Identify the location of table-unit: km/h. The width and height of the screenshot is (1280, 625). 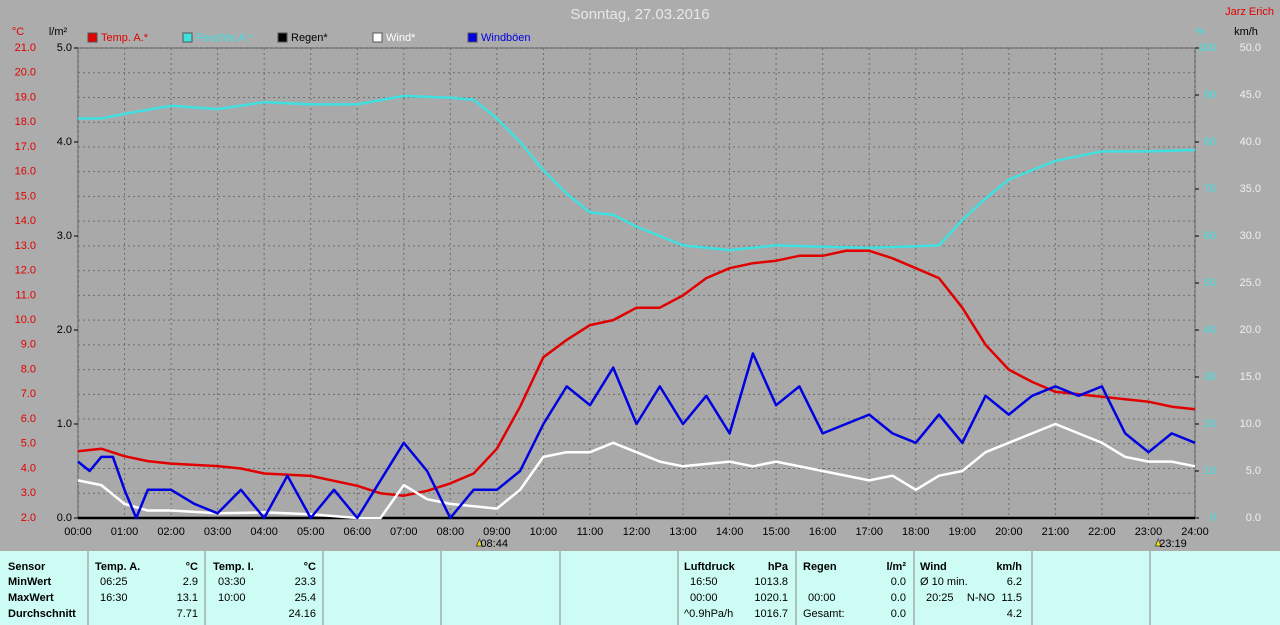
(1009, 567).